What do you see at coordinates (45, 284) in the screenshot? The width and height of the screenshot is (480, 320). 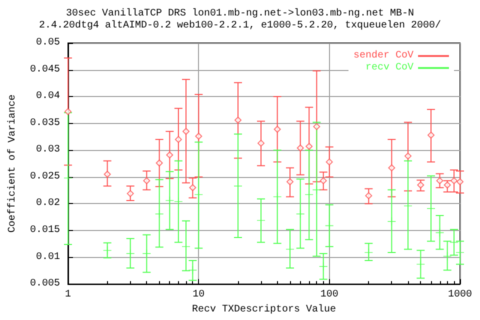 I see `y-tick-label: 0.005` at bounding box center [45, 284].